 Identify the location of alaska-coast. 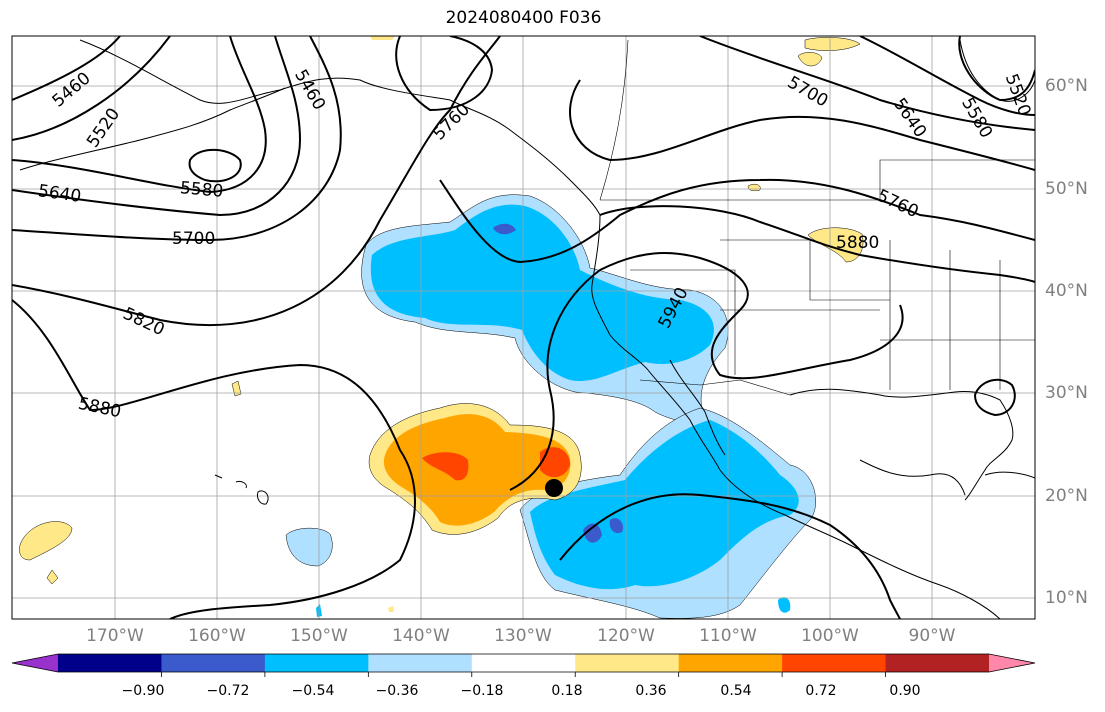
(340, 127).